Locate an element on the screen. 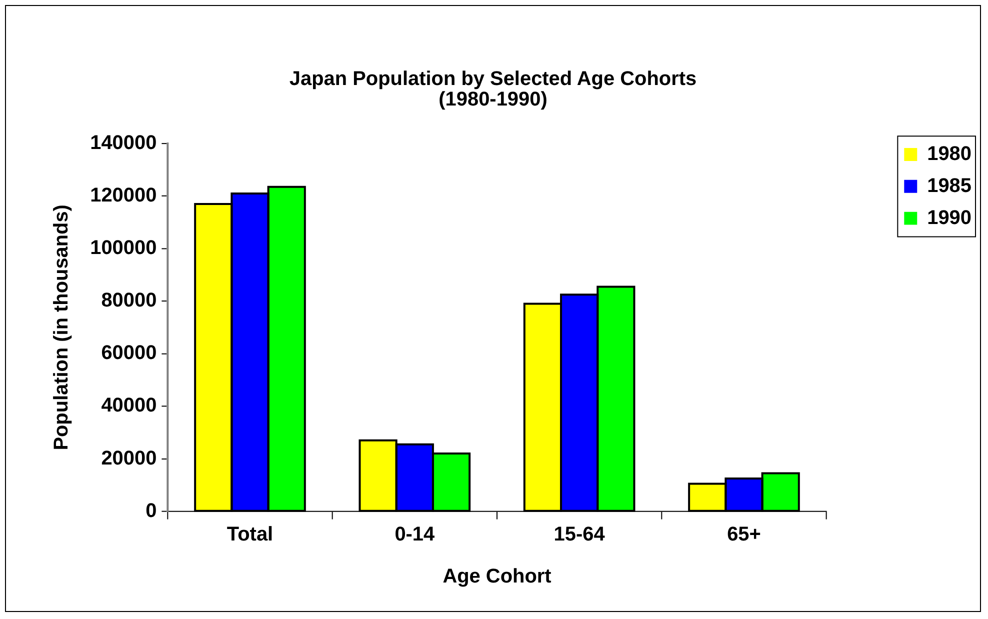 This screenshot has width=988, height=619. y-tick-label: 0 is located at coordinates (151, 511).